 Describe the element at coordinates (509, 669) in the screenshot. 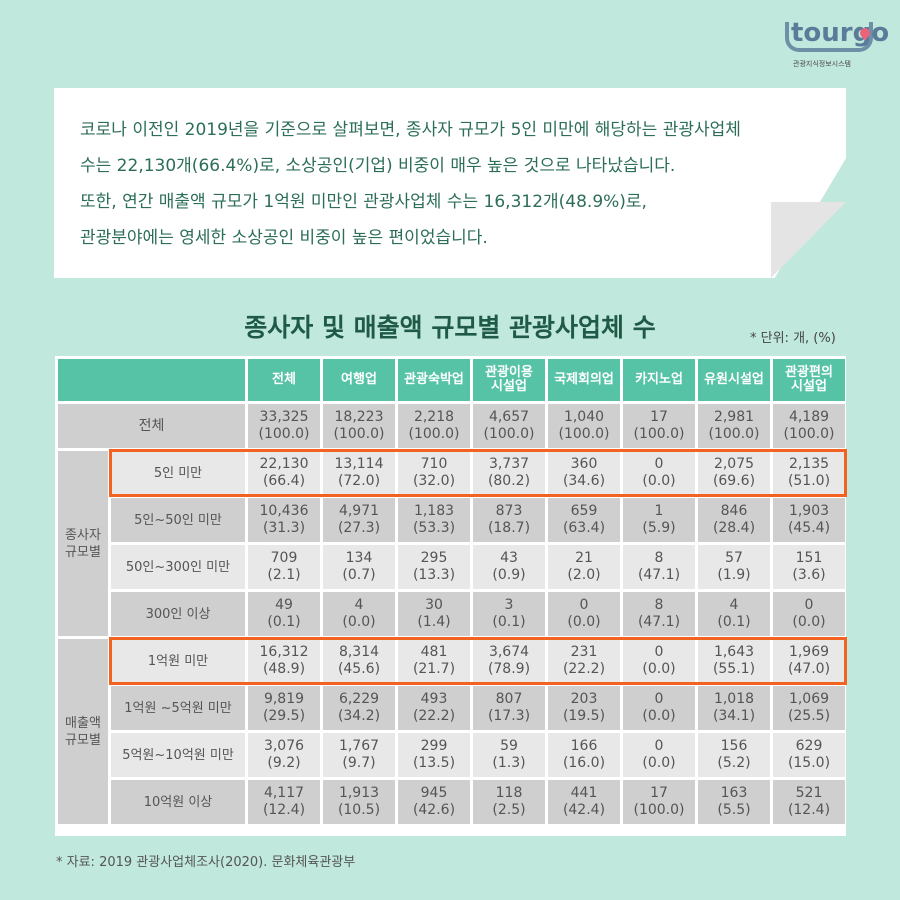

I see `cell-percent: (78.9)` at that location.